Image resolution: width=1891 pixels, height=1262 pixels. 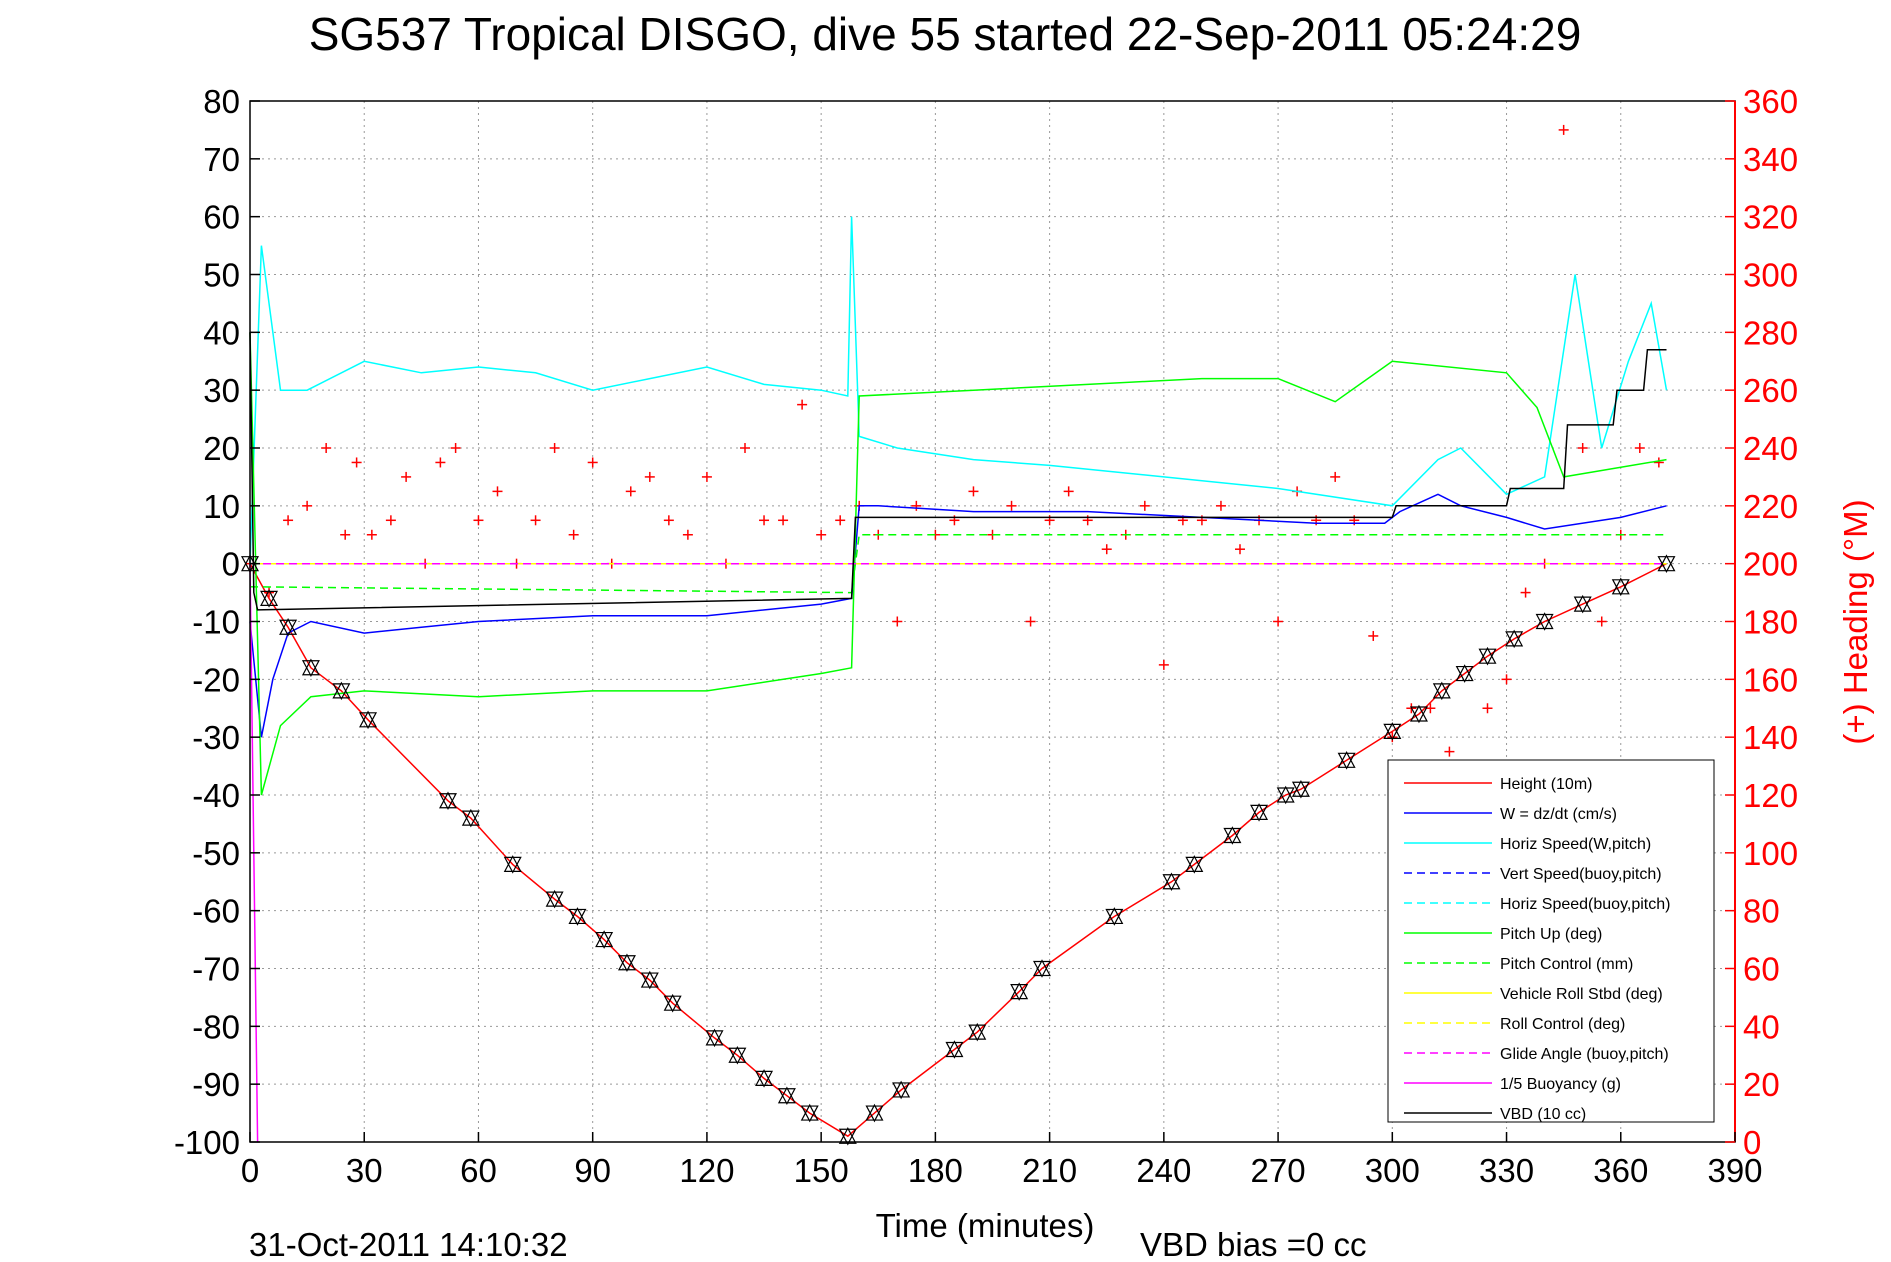 I want to click on y2-tick-label: 20, so click(x=1761, y=1084).